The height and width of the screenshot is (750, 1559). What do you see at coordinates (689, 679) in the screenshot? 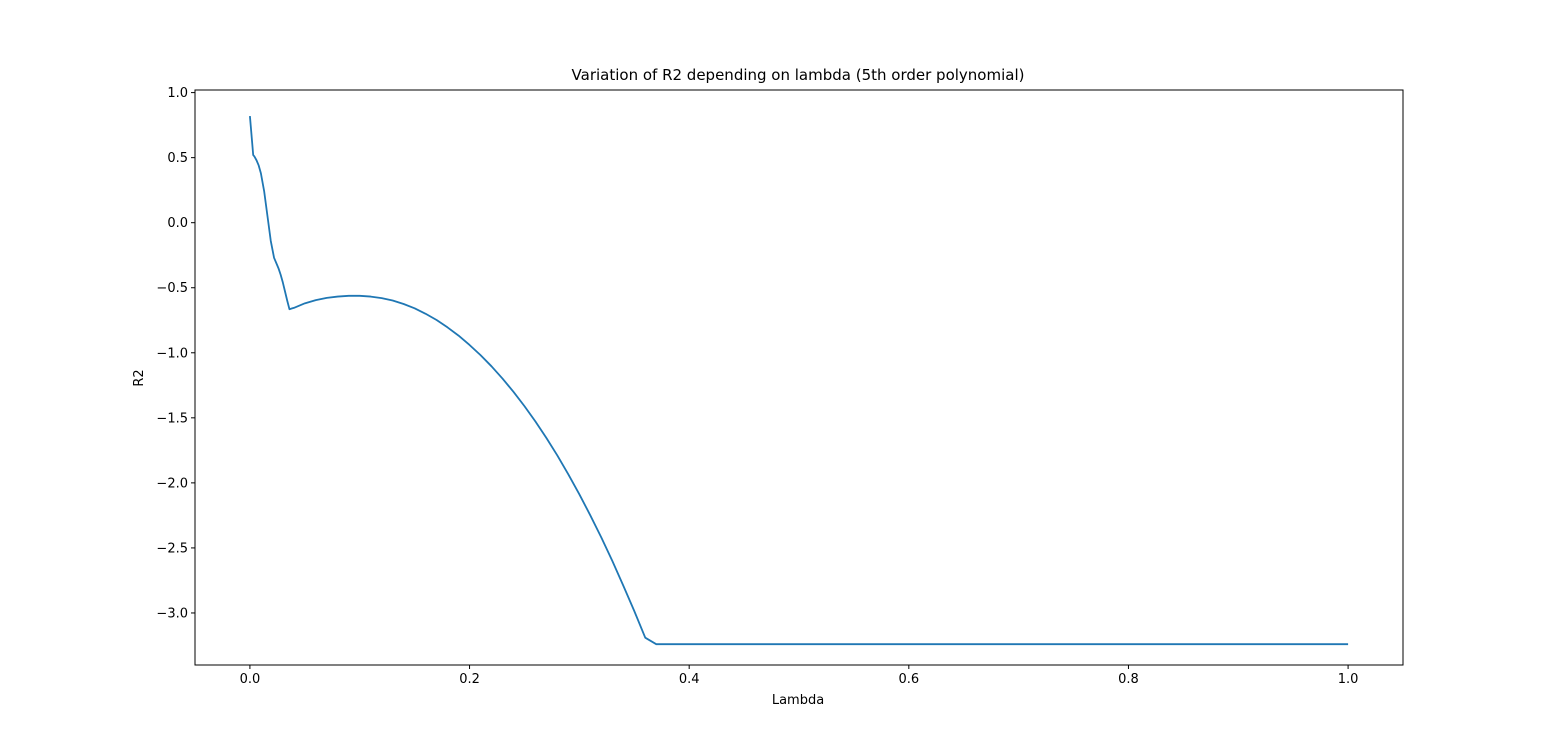
I see `x-tick-label: 0.4` at bounding box center [689, 679].